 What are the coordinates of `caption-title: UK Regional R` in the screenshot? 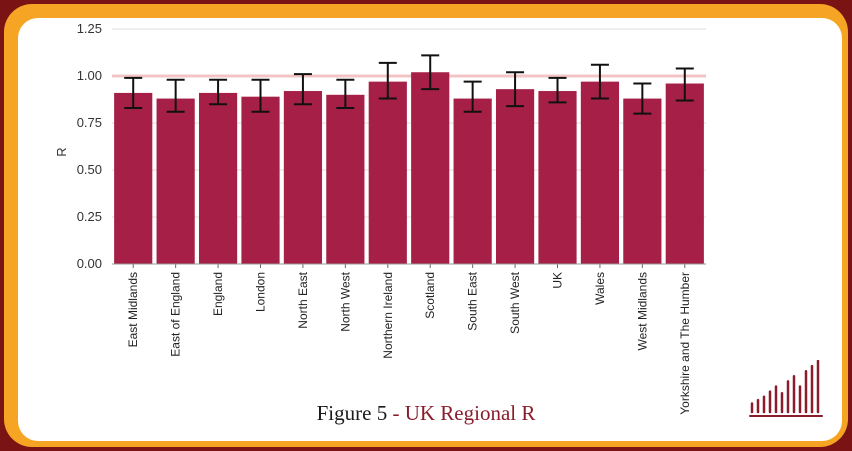 It's located at (470, 413).